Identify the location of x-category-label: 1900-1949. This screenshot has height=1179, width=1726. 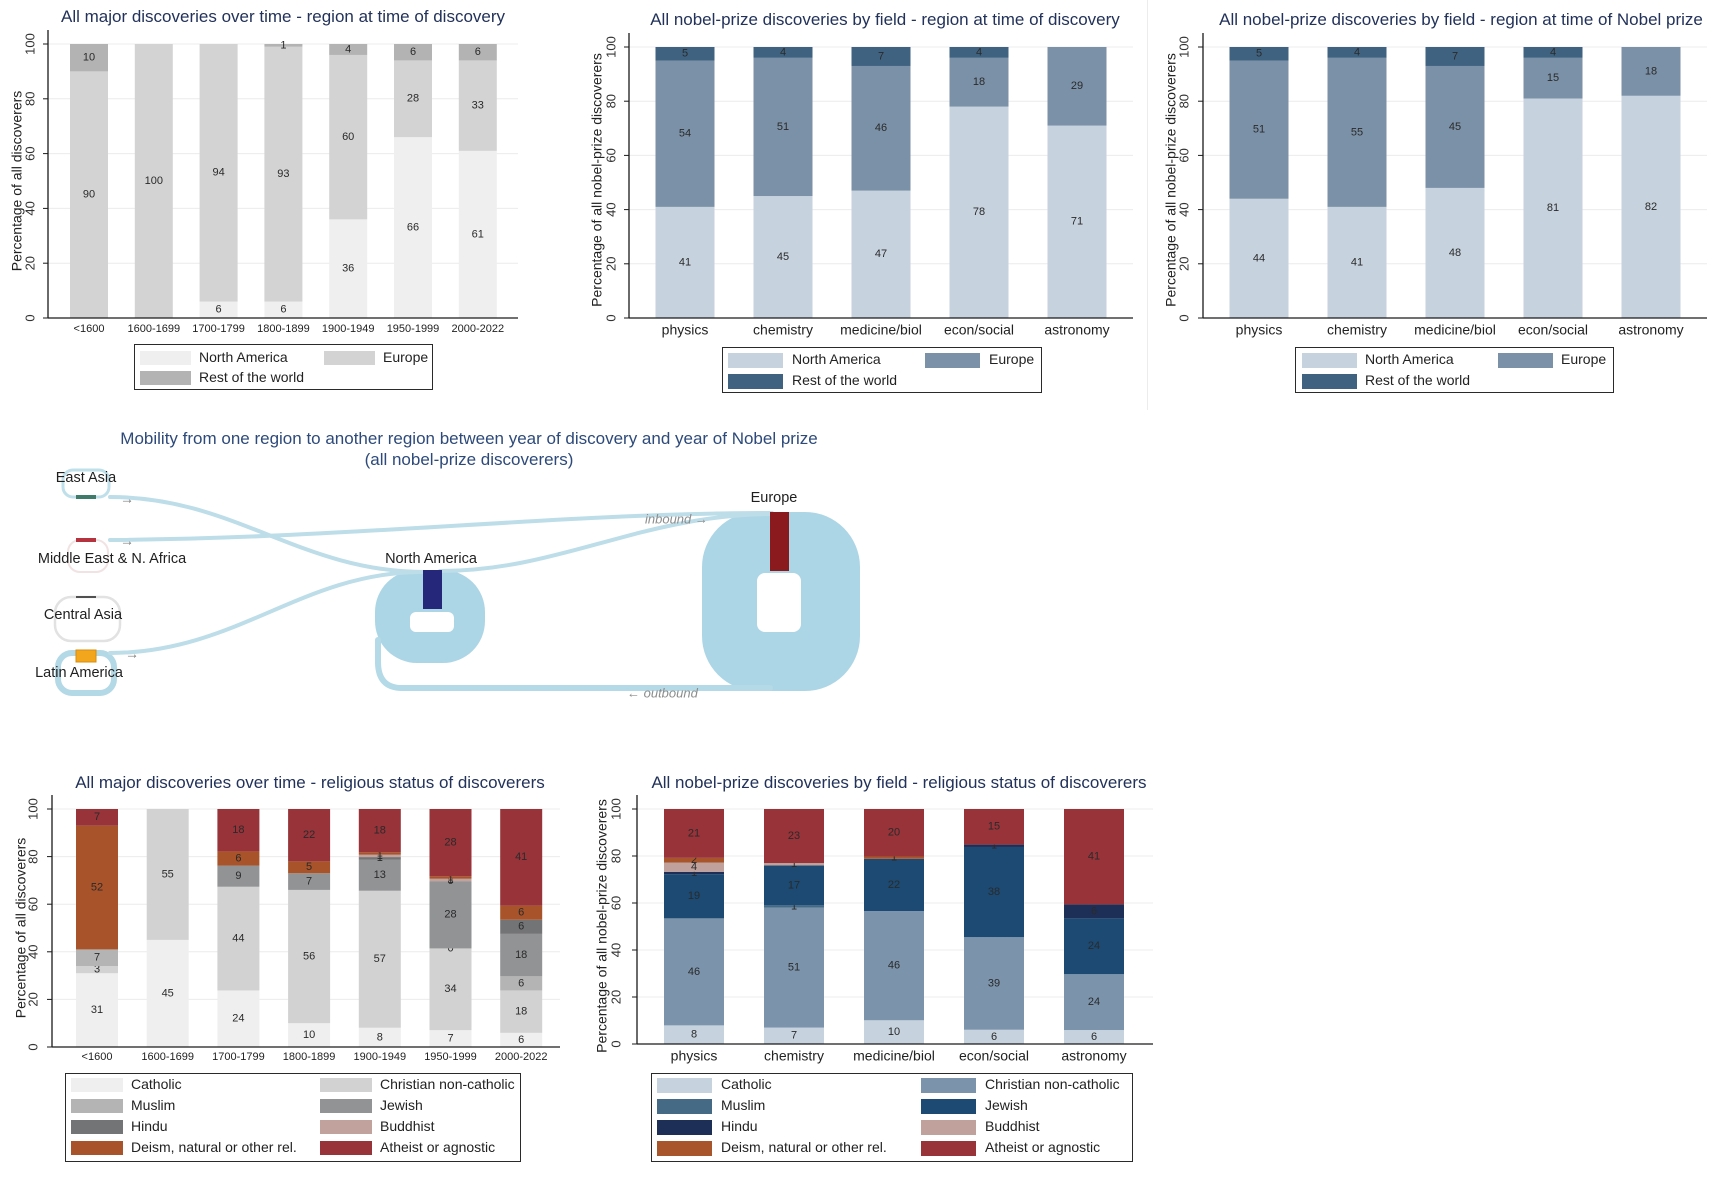
(348, 329).